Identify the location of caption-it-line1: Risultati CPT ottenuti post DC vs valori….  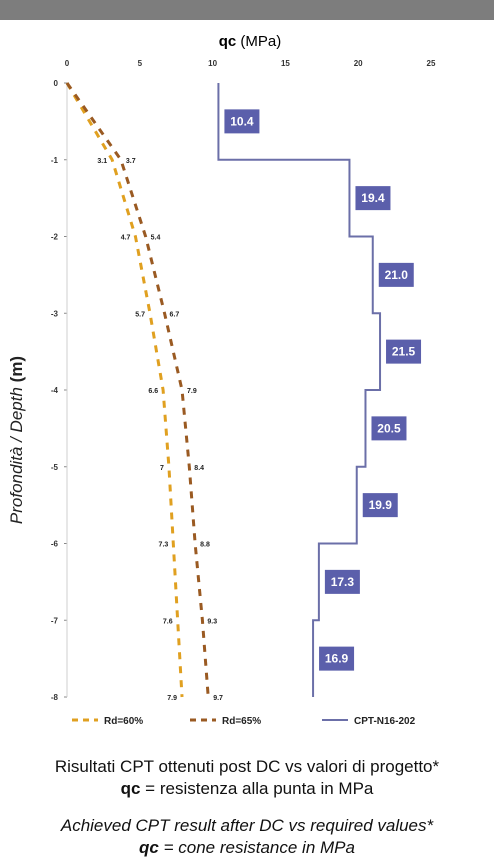
(247, 766).